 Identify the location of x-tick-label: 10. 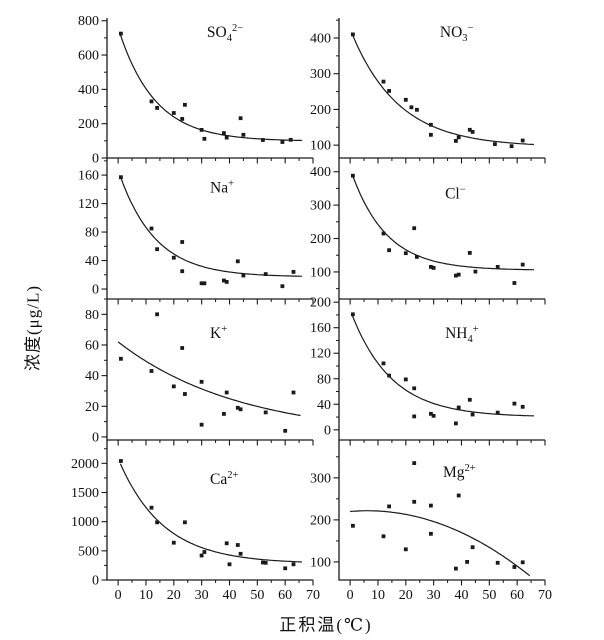
(378, 595).